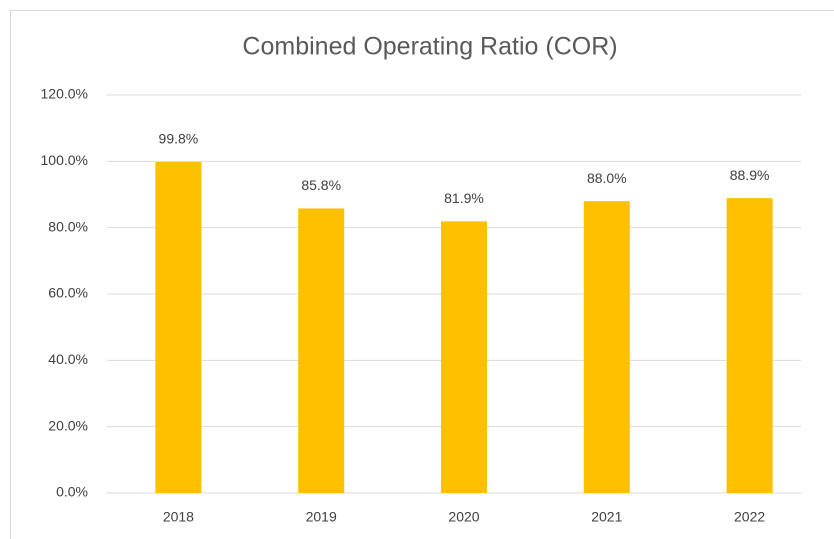 This screenshot has height=539, width=834. What do you see at coordinates (68, 425) in the screenshot?
I see `y-tick-label: 20.0%` at bounding box center [68, 425].